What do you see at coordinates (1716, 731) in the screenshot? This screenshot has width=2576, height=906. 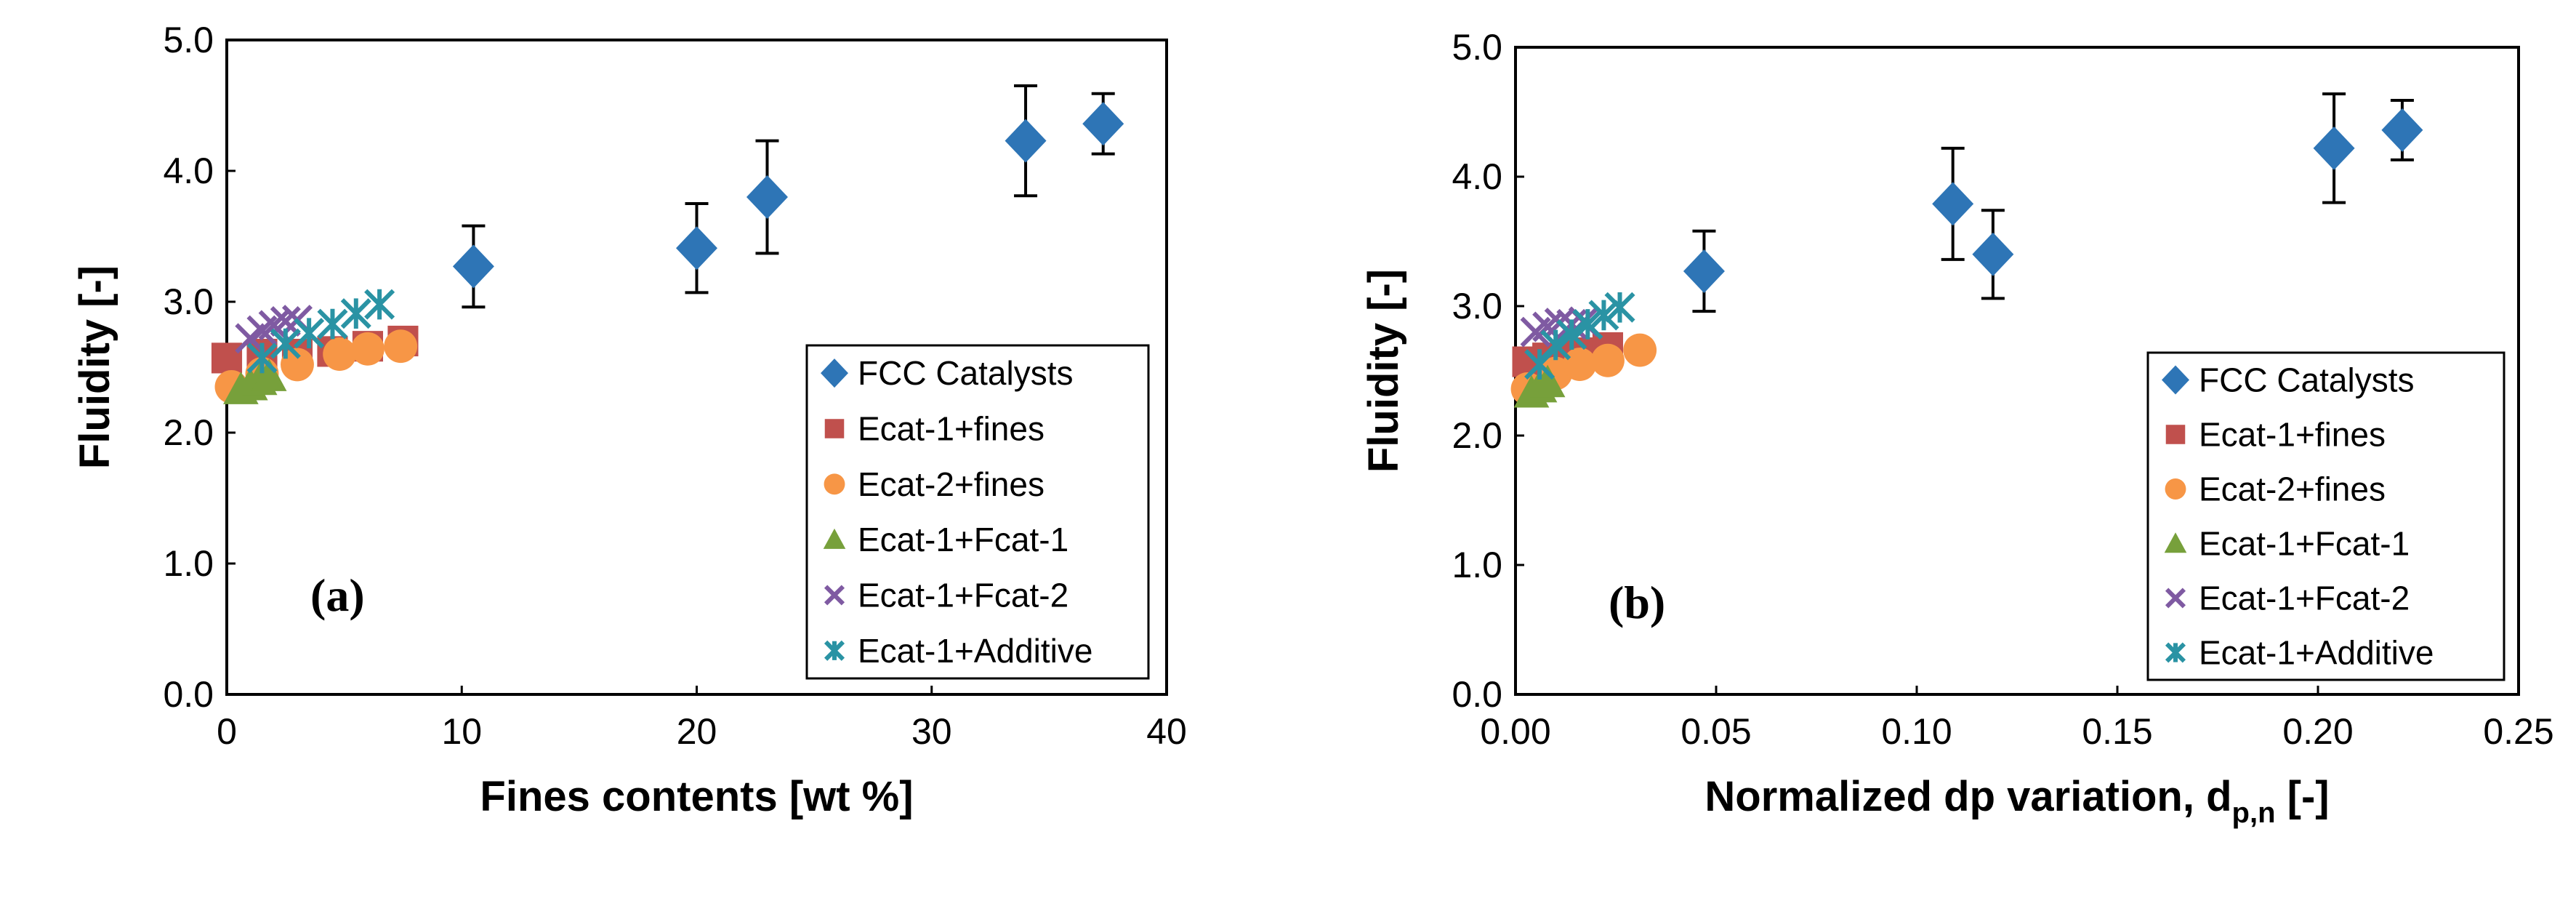 I see `x-tick-label: 0.05` at bounding box center [1716, 731].